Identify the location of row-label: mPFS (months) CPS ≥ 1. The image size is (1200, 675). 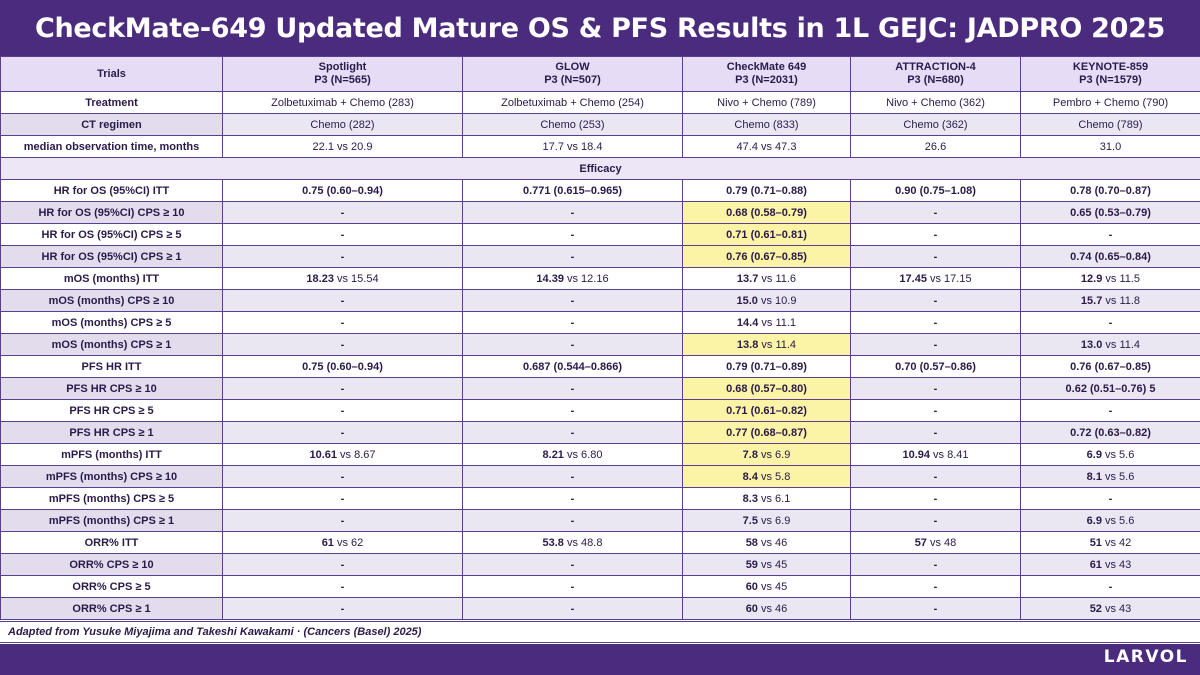
(111, 520).